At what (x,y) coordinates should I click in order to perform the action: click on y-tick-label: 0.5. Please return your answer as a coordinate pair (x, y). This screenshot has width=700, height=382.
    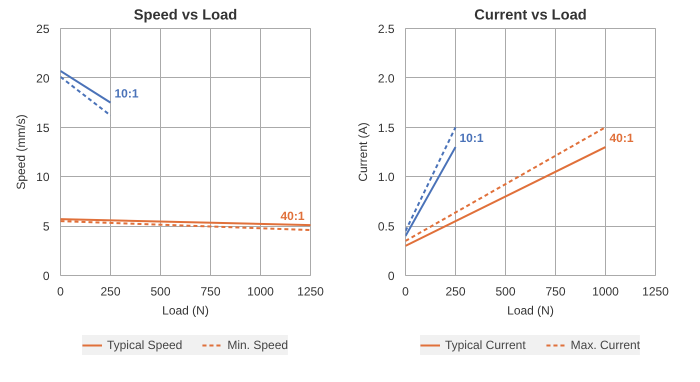
    Looking at the image, I should click on (386, 227).